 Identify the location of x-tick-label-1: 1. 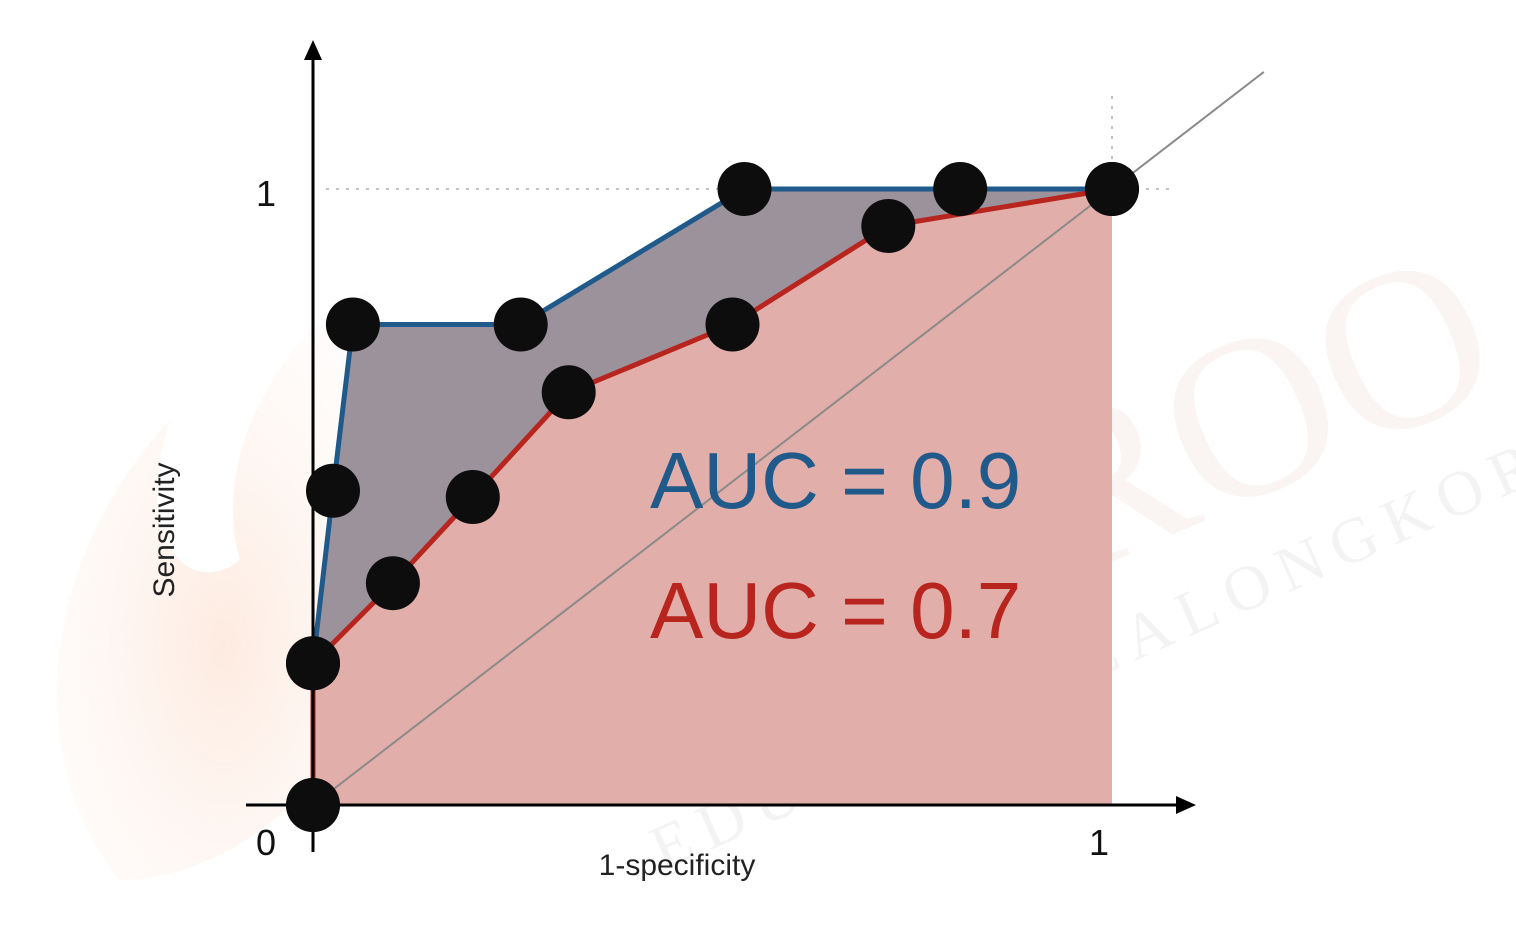
(1099, 842).